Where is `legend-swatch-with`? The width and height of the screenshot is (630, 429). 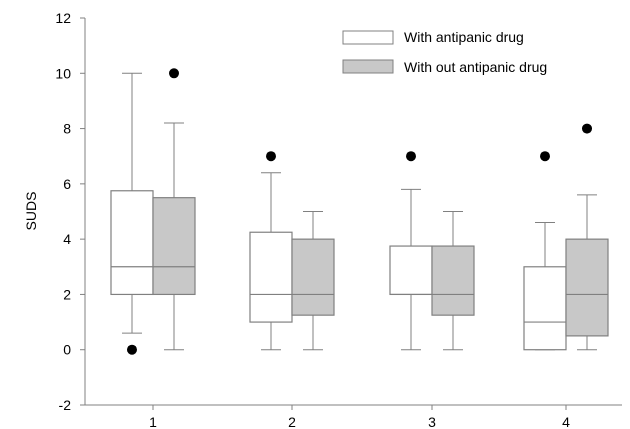 legend-swatch-with is located at coordinates (368, 37).